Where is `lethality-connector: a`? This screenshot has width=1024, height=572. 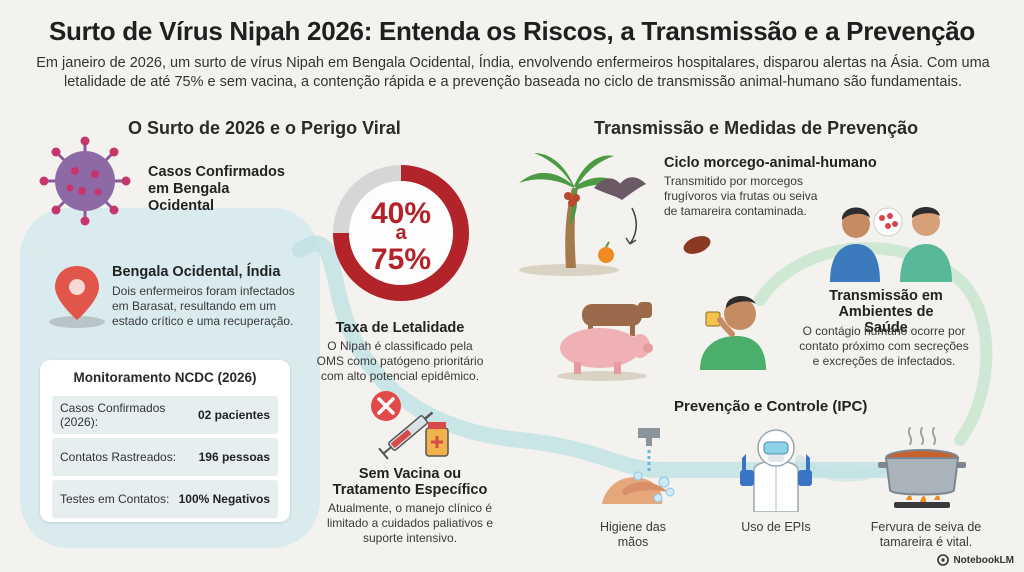
lethality-connector: a is located at coordinates (401, 233).